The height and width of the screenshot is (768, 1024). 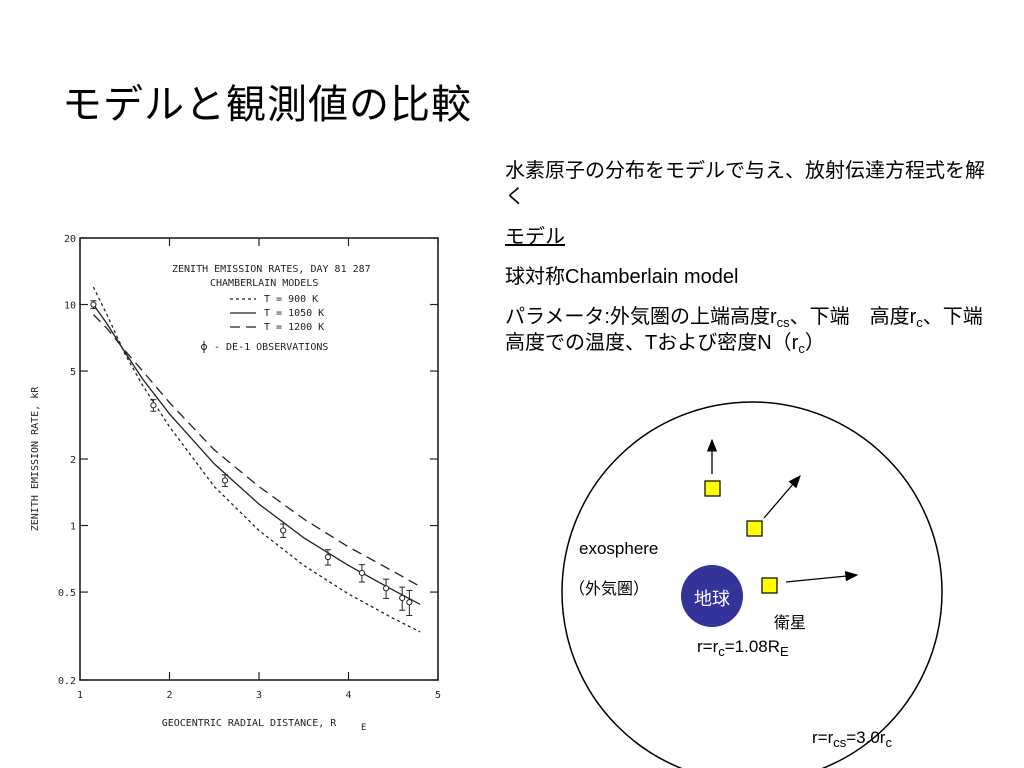 I want to click on rc-sub: c, so click(x=721, y=651).